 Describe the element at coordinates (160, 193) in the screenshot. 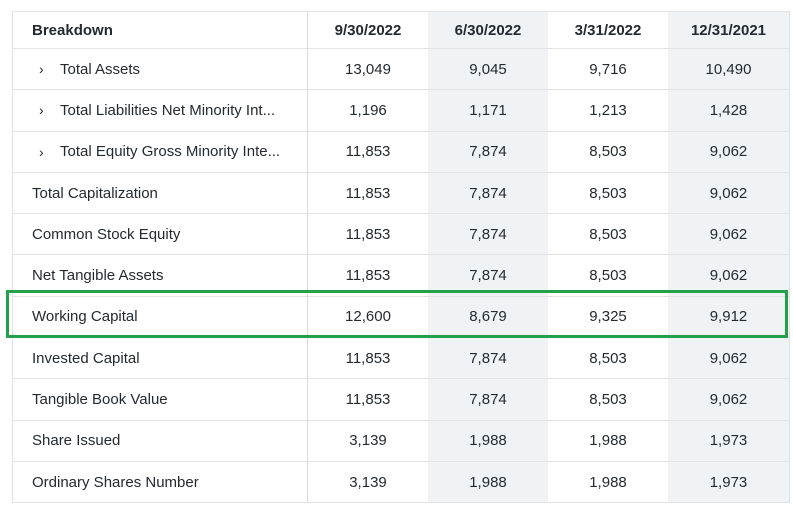

I see `row-label: Total Capitalization` at that location.